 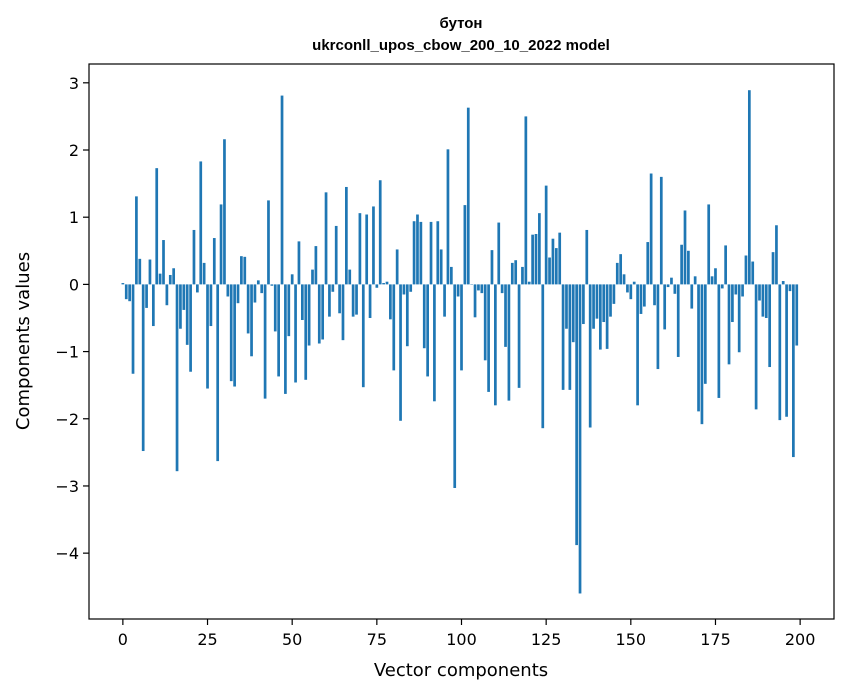 I want to click on x-tick-label: 150, so click(x=631, y=639).